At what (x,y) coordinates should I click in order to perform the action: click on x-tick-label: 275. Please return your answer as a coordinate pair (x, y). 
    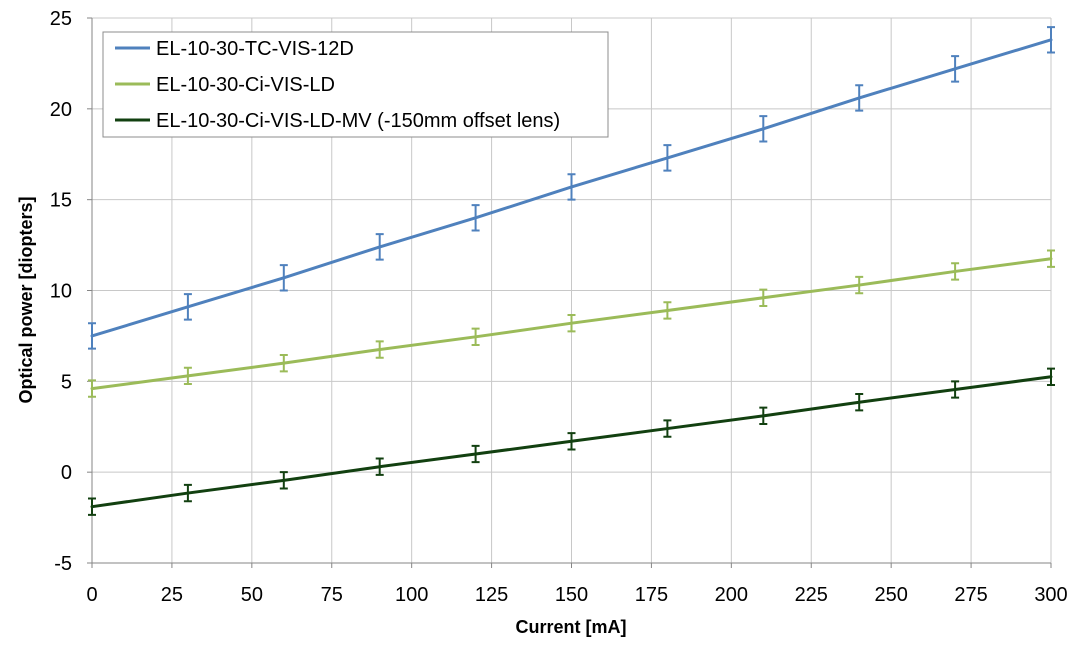
    Looking at the image, I should click on (970, 595).